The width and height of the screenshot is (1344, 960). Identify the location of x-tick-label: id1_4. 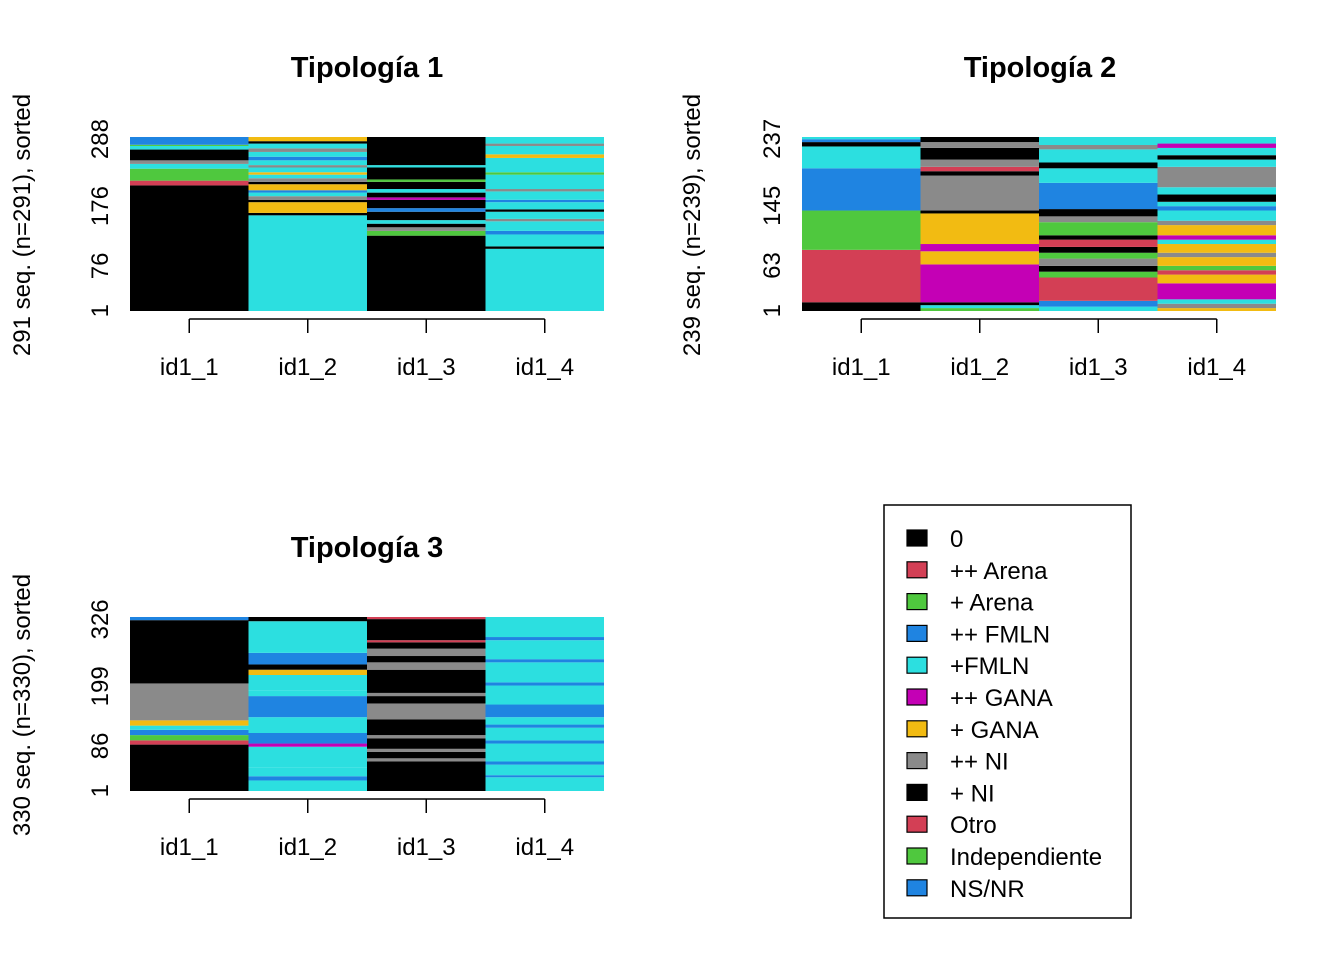
(544, 847).